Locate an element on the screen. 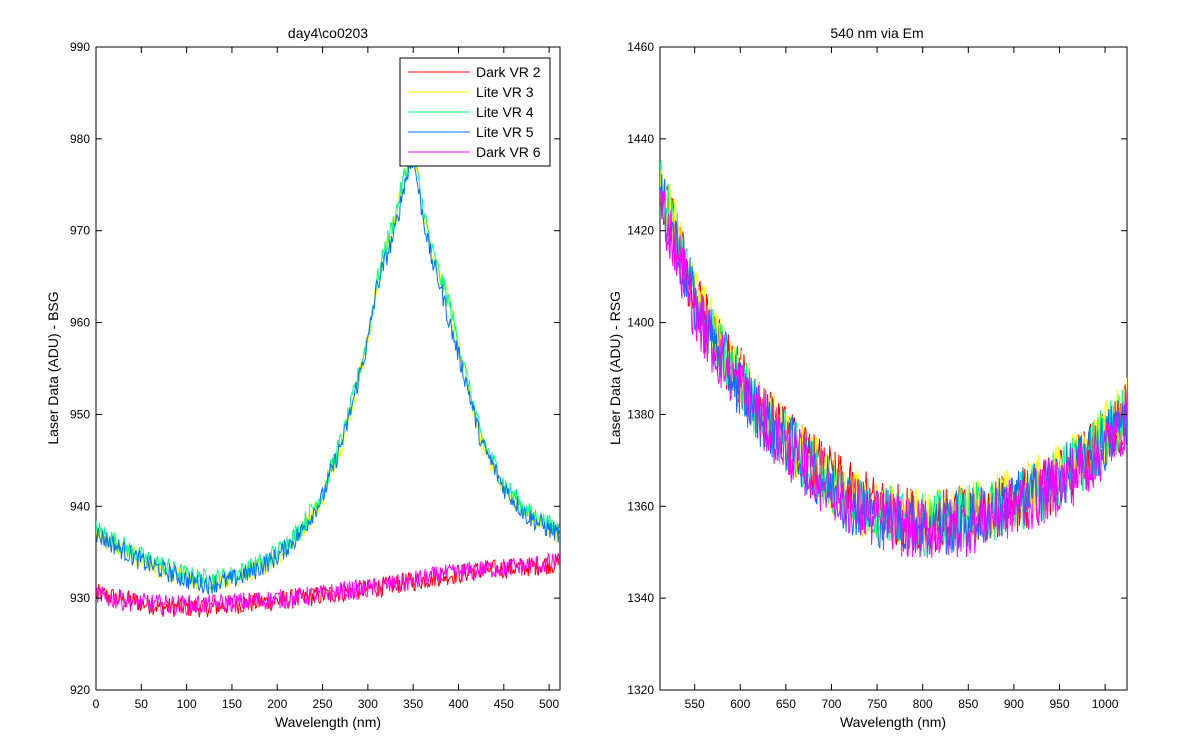 This screenshot has height=750, width=1200. x-tick-label: 450 is located at coordinates (504, 704).